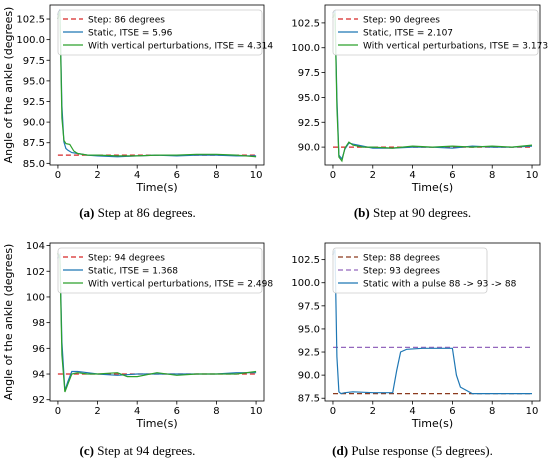  What do you see at coordinates (412, 212) in the screenshot?
I see `caption-b: (b) Step at 90 degrees.` at bounding box center [412, 212].